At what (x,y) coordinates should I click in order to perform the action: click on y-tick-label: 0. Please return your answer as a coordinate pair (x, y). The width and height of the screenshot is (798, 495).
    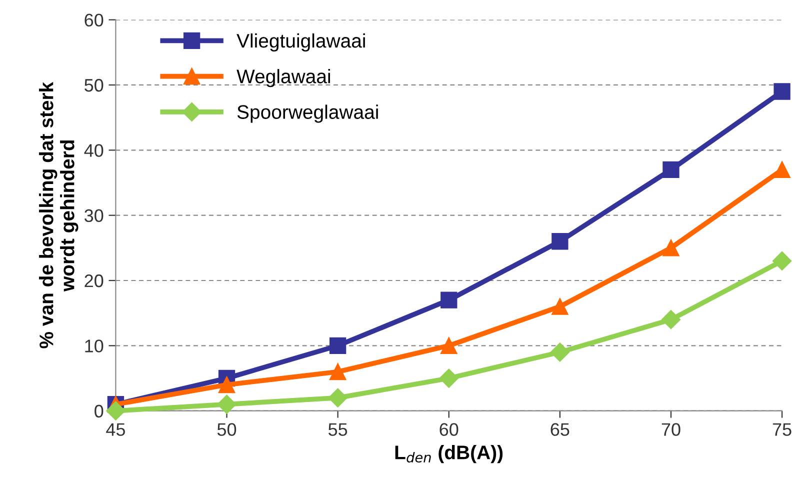
    Looking at the image, I should click on (99, 411).